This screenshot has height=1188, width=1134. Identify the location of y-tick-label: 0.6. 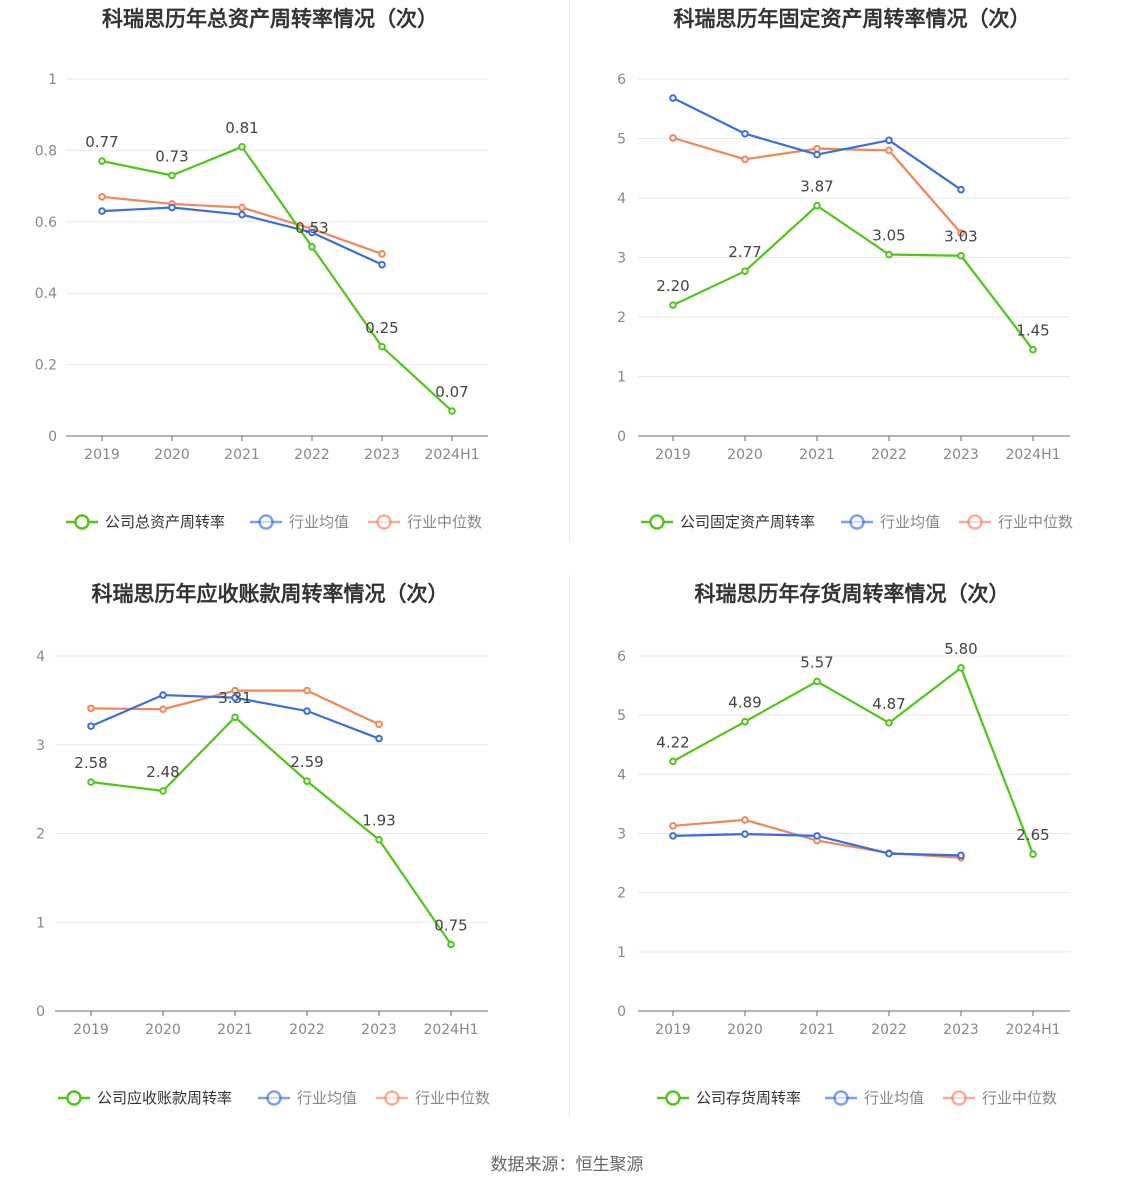
(46, 223).